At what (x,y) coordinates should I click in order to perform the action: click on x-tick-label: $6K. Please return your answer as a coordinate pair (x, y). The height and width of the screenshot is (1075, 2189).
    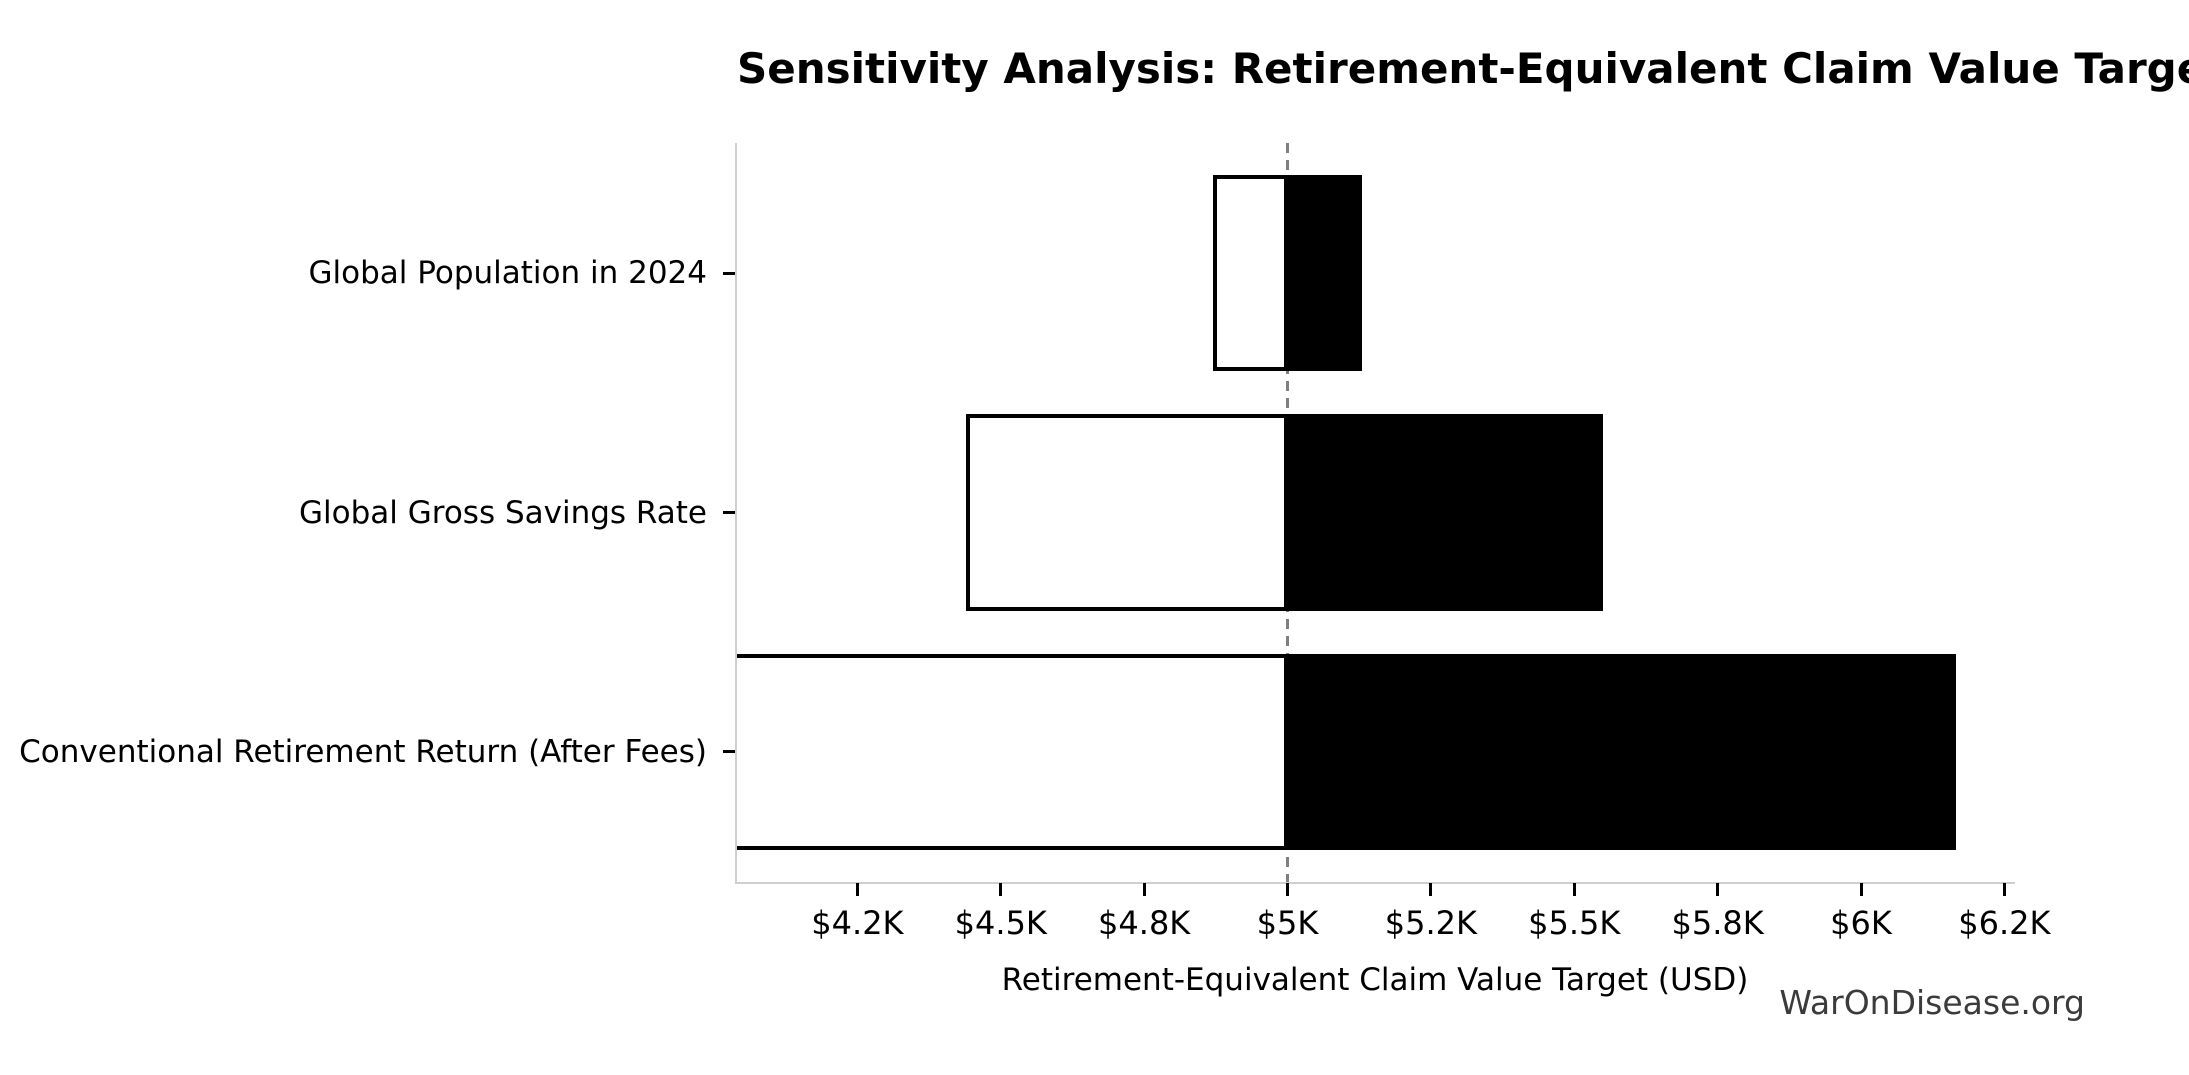
    Looking at the image, I should click on (1861, 923).